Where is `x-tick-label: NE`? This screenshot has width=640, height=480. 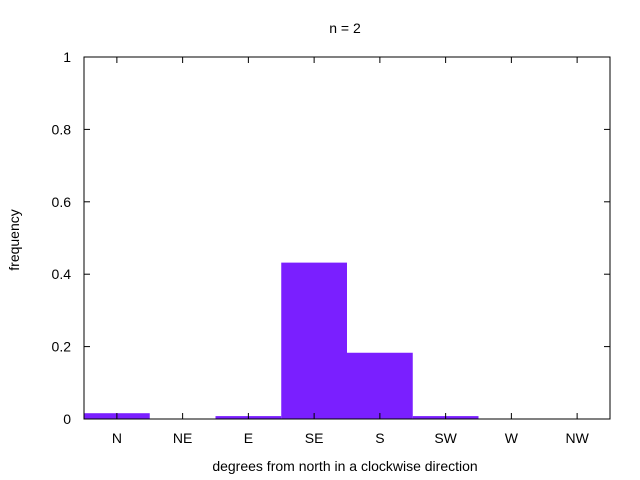 x-tick-label: NE is located at coordinates (182, 438).